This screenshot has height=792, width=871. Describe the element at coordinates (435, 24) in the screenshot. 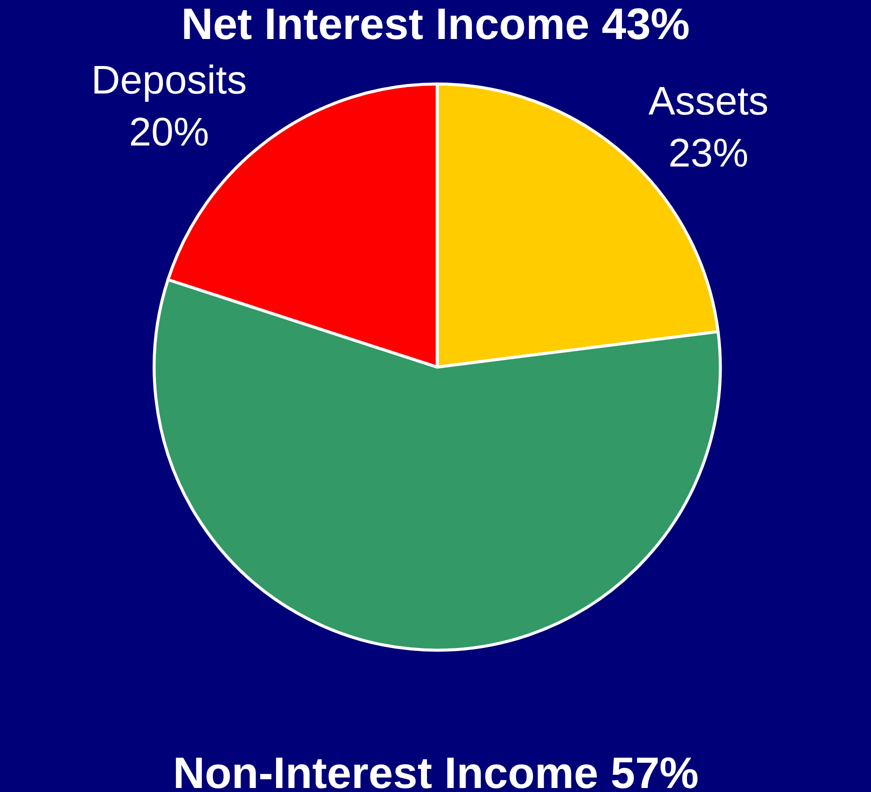

I see `chart-title: Net Interest Income 43%` at that location.